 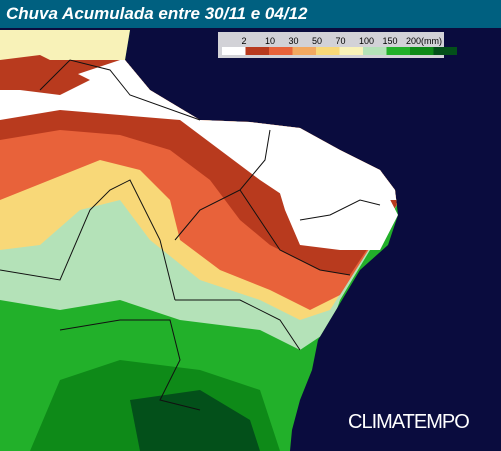 I want to click on legend-label: 200(mm), so click(x=424, y=41).